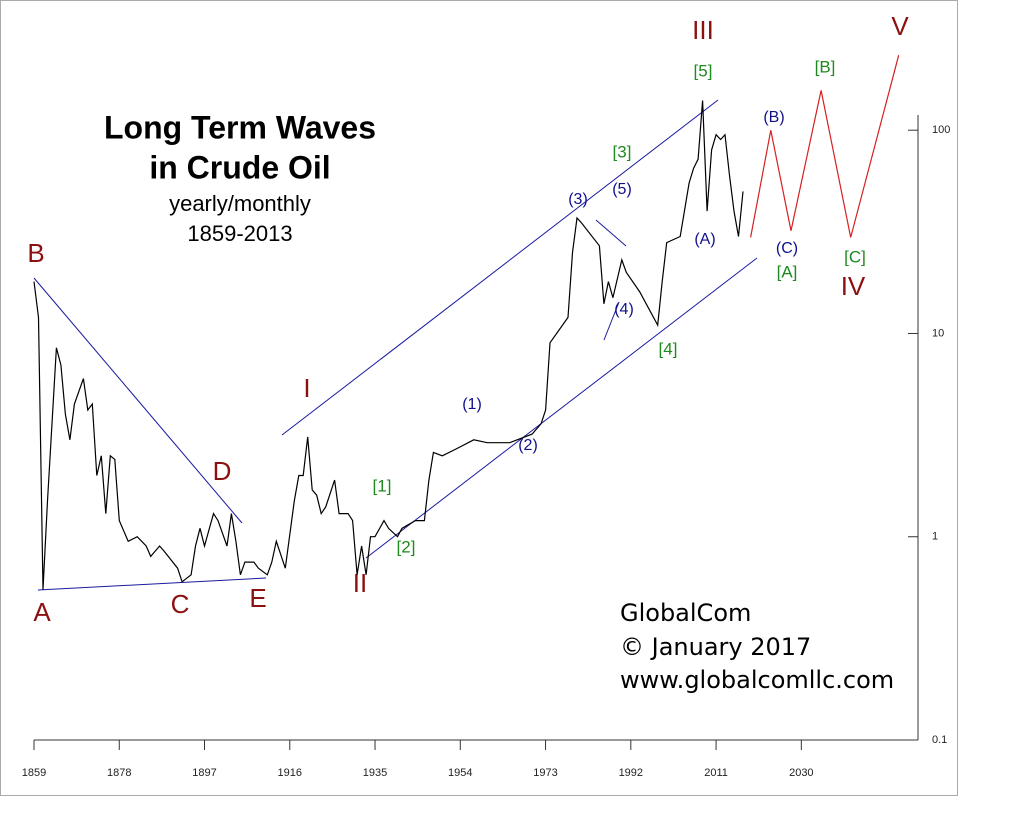 Image resolution: width=1012 pixels, height=817 pixels. I want to click on annotation: [5], so click(703, 70).